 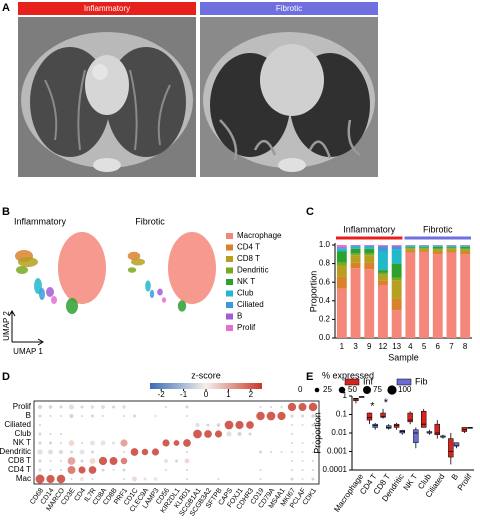 I want to click on x-tick-label: 4, so click(x=410, y=346).